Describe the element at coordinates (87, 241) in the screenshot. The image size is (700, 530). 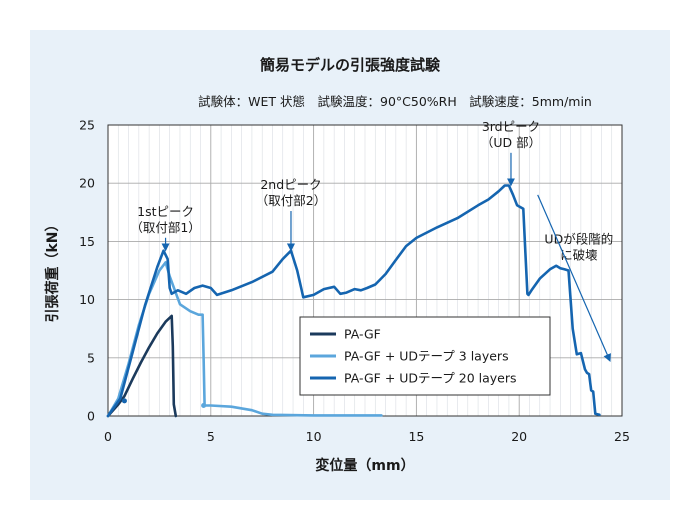
I see `y-tick-label: 15` at that location.